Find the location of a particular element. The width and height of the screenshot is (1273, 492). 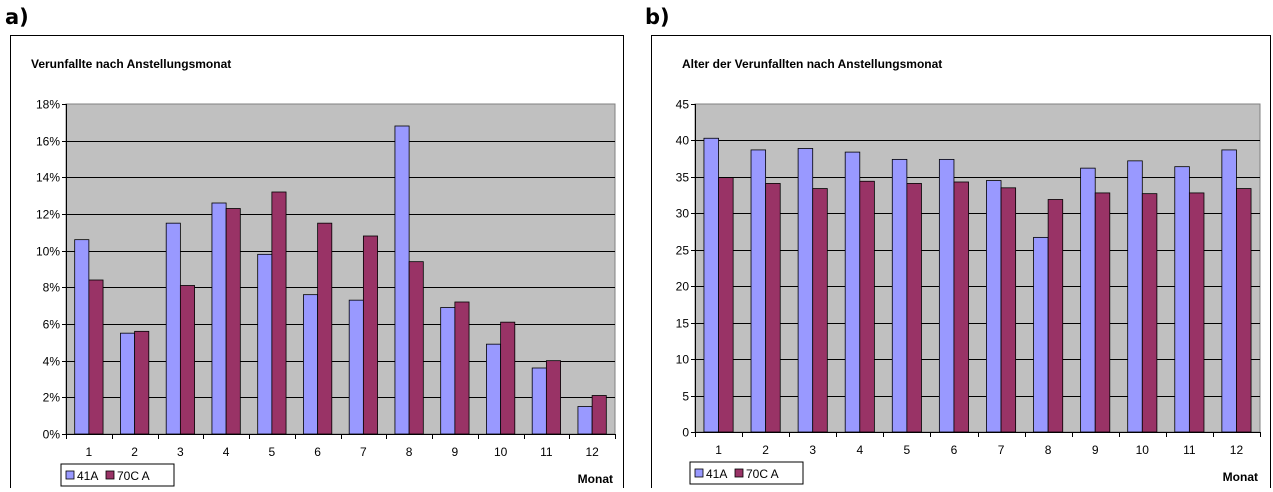

x-tick-label: 8 is located at coordinates (1048, 450).